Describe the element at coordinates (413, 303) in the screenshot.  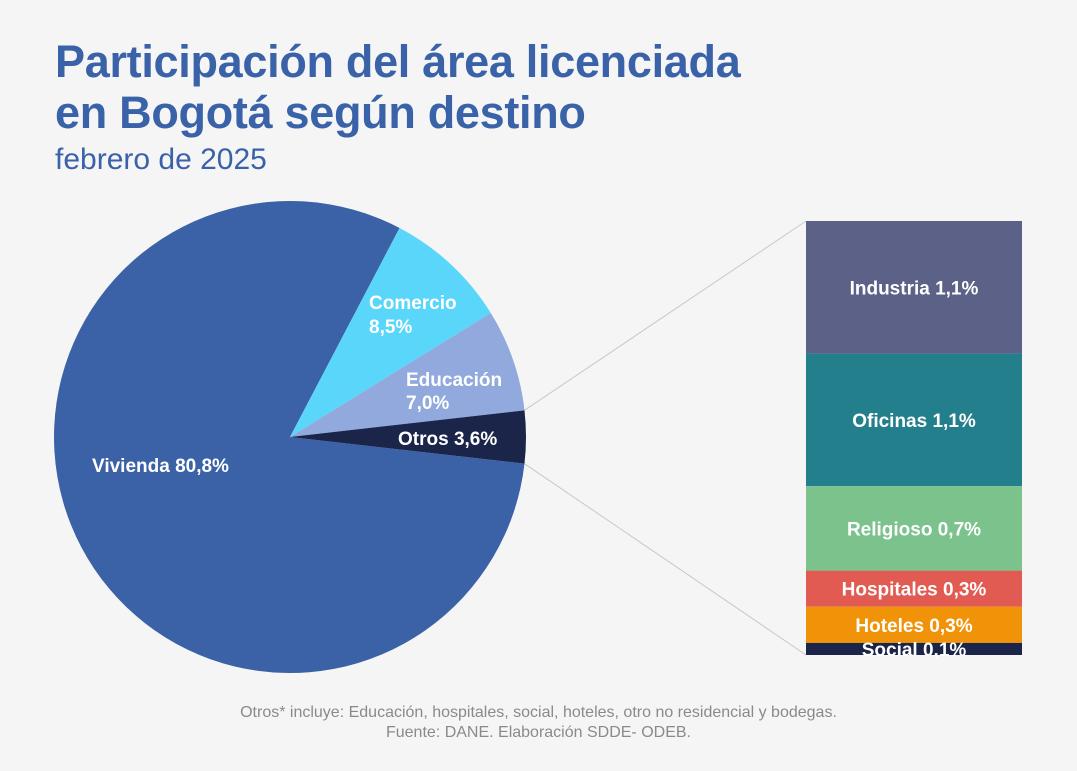
I see `slice-label-comercio: Comercio` at that location.